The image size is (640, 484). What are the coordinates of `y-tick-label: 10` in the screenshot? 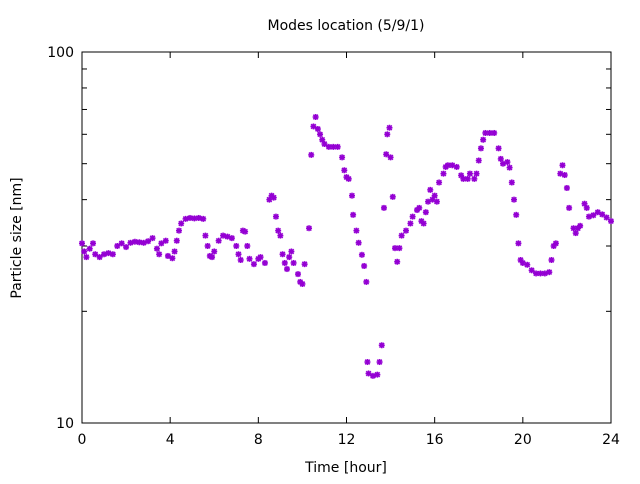 It's located at (65, 424).